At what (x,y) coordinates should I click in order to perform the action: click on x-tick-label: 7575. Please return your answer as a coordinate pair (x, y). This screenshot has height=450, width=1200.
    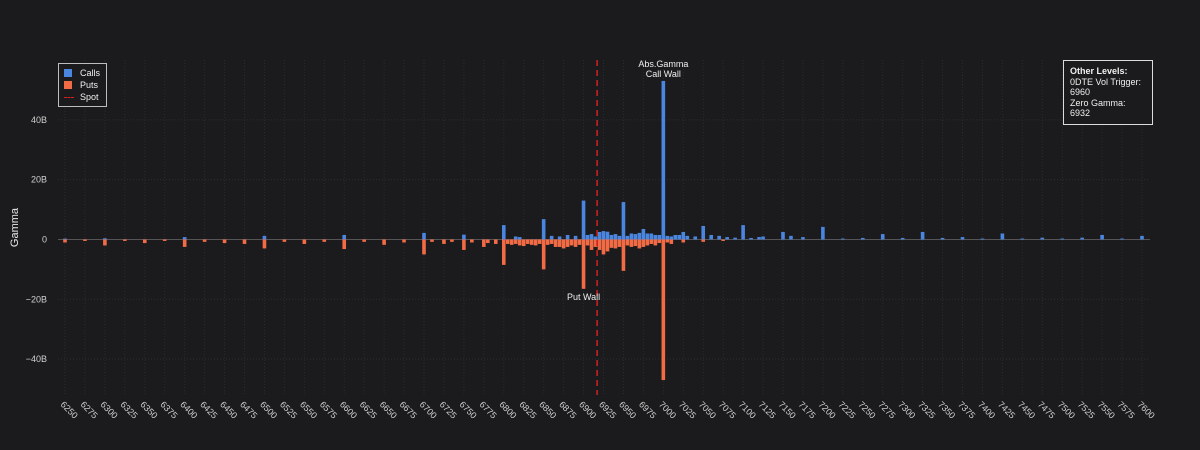
    Looking at the image, I should click on (1126, 409).